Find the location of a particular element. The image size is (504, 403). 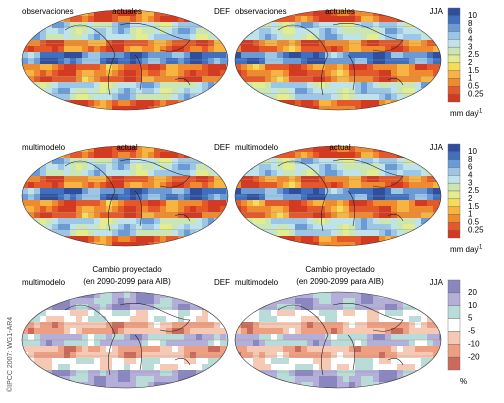

colorbar-tick-label: 4 is located at coordinates (470, 174).